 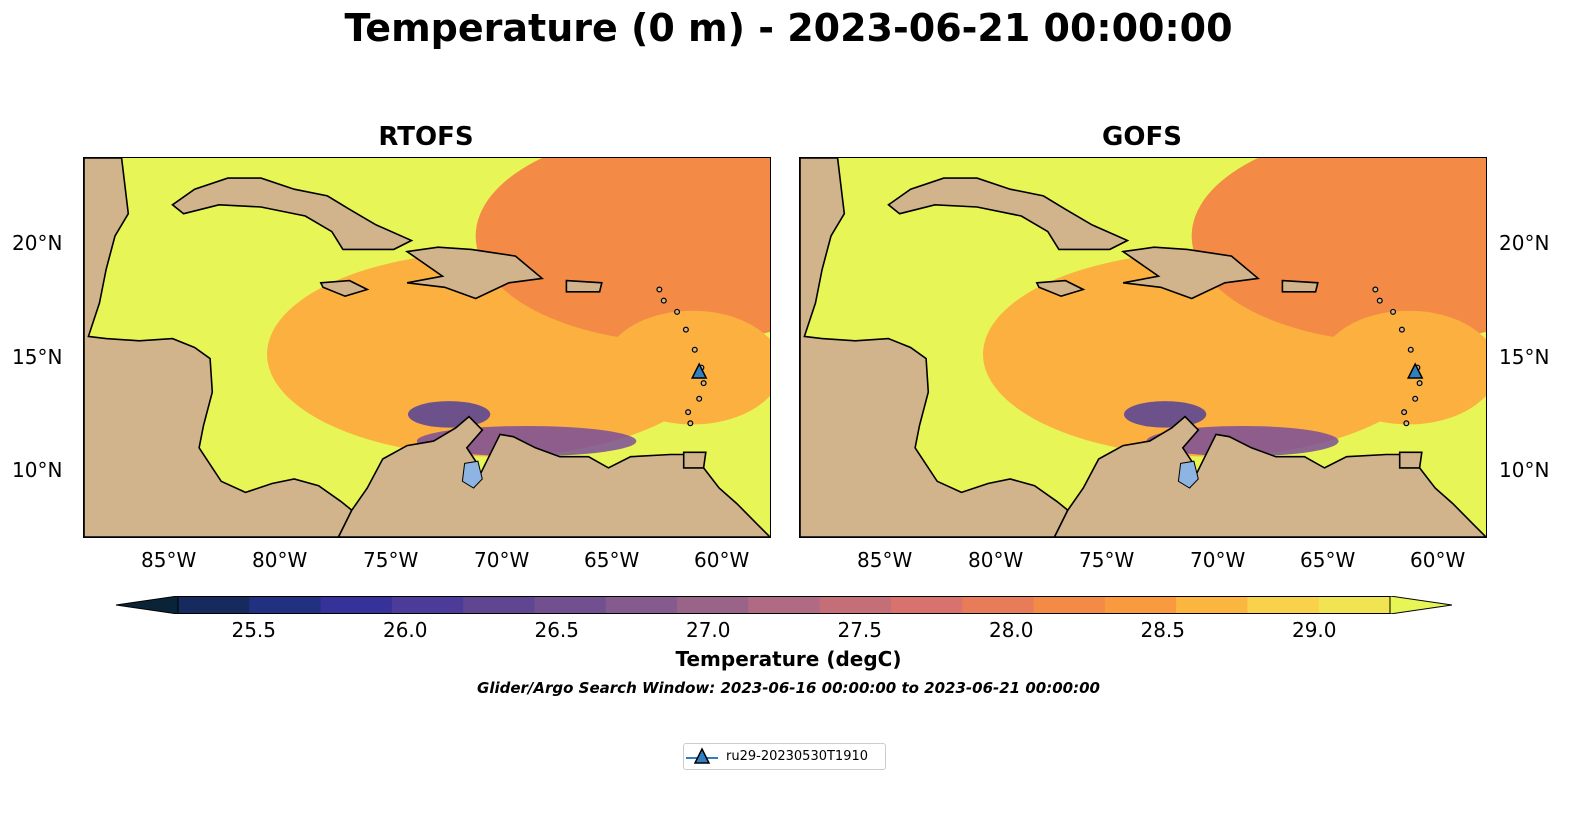 What do you see at coordinates (1163, 630) in the screenshot?
I see `colorbar-tick-label: 28.5` at bounding box center [1163, 630].